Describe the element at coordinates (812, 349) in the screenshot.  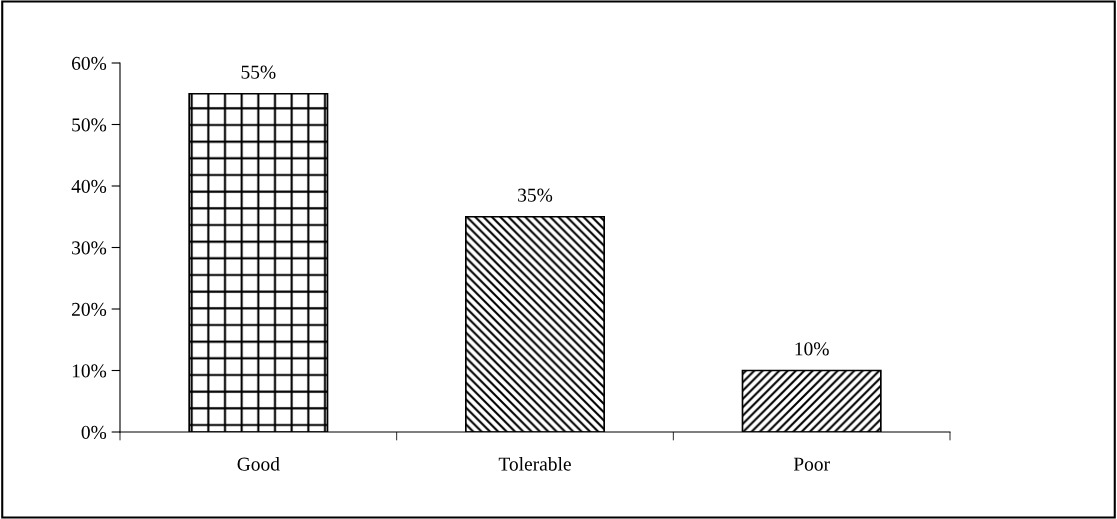
I see `data-label: 10%` at that location.